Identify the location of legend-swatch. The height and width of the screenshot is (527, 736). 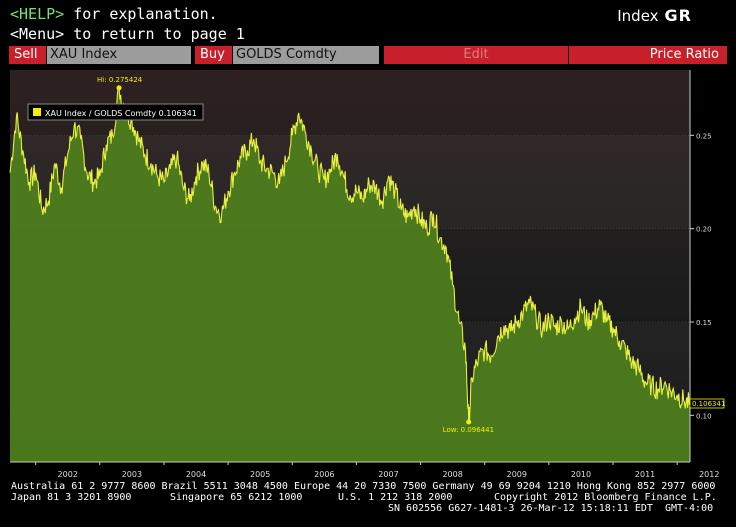
(37, 112).